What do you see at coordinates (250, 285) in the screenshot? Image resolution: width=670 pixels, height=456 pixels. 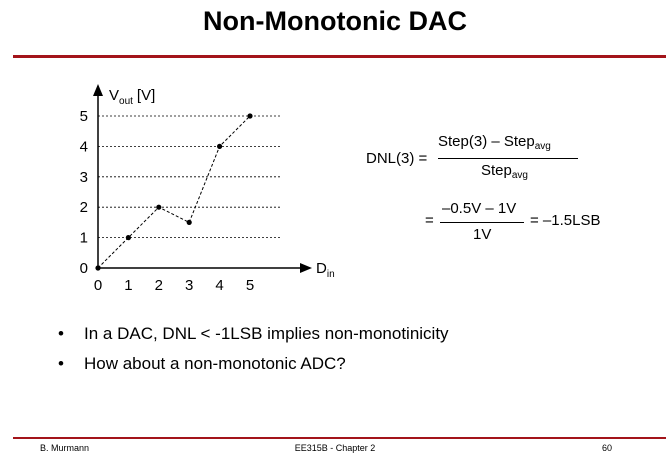 I see `x-tick-label: 5` at bounding box center [250, 285].